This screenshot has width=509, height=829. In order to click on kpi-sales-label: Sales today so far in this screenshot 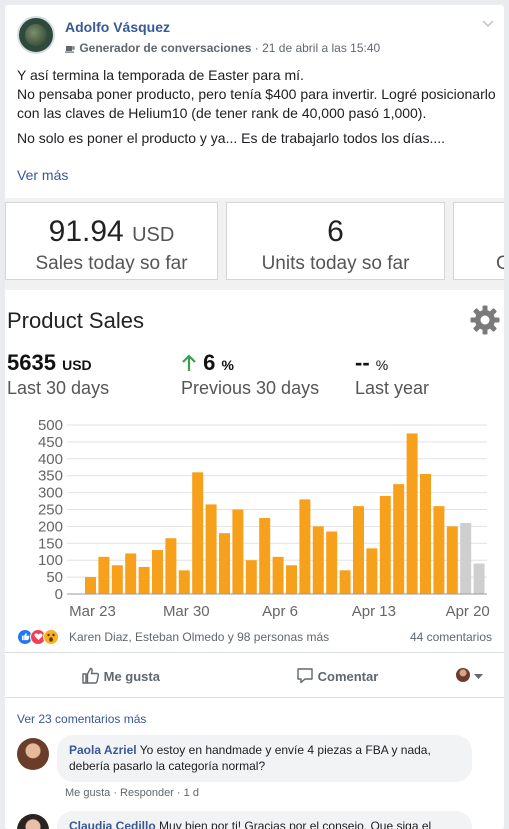, I will do `click(111, 263)`.